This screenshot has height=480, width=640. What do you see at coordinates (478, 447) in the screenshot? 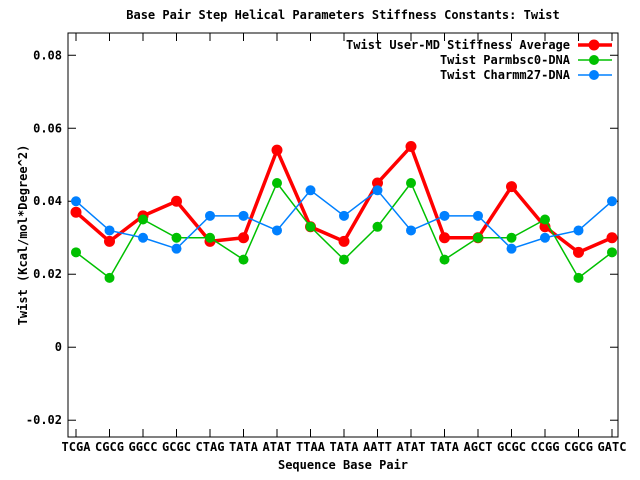
I see `x-tick-label: AGCT` at bounding box center [478, 447].